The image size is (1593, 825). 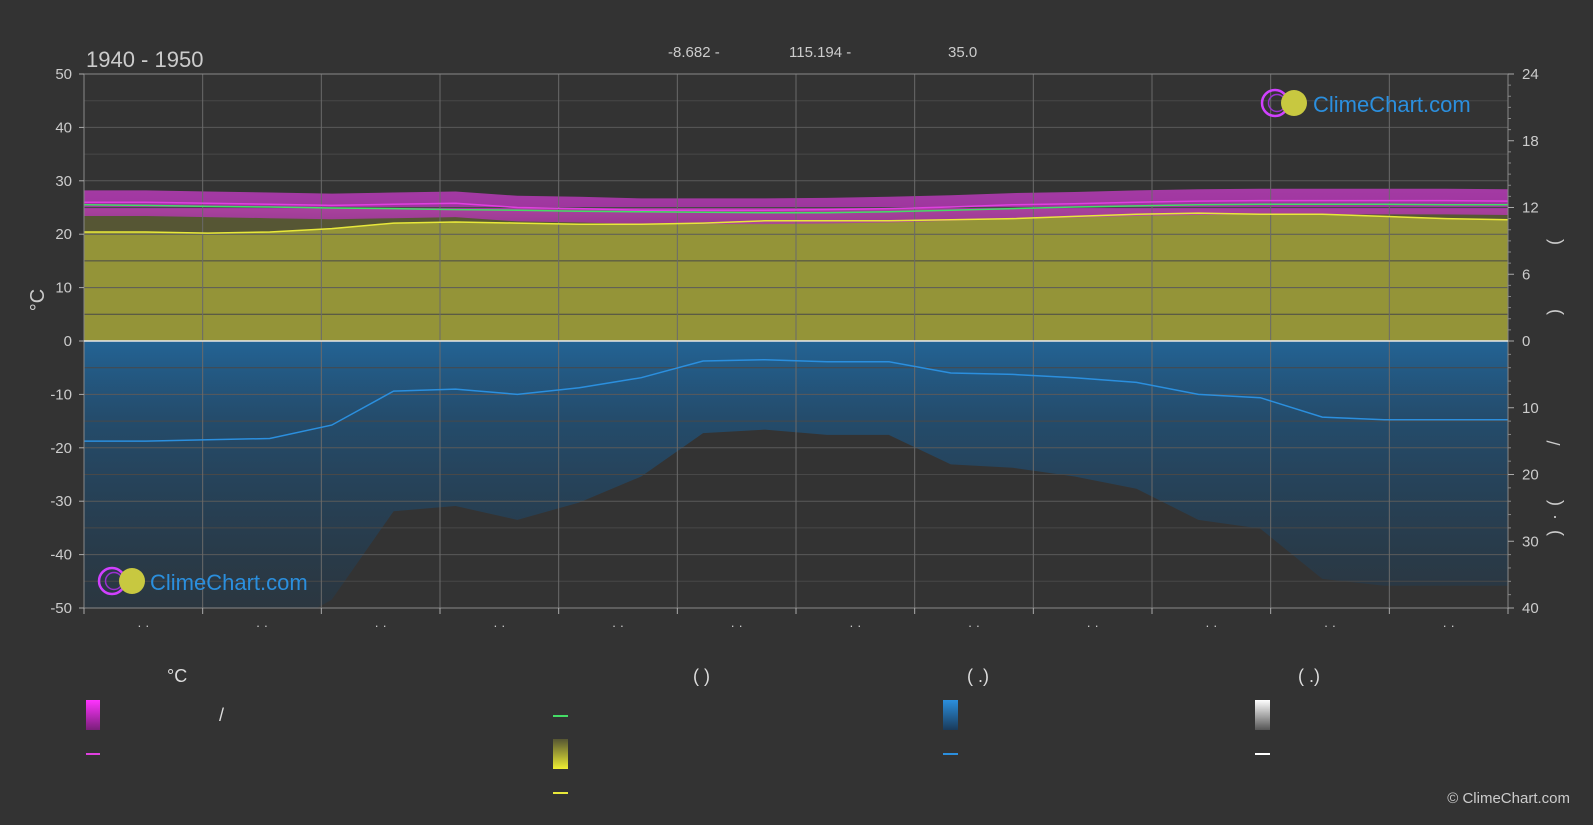 What do you see at coordinates (229, 582) in the screenshot?
I see `brand-name-bottom: ClimeChart.com` at bounding box center [229, 582].